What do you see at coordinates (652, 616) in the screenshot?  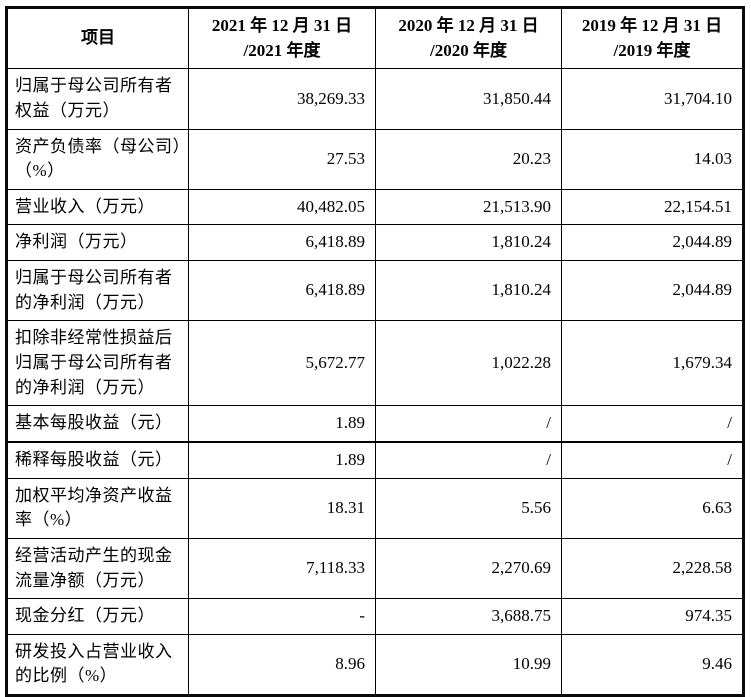 I see `cell-value: 974.35` at bounding box center [652, 616].